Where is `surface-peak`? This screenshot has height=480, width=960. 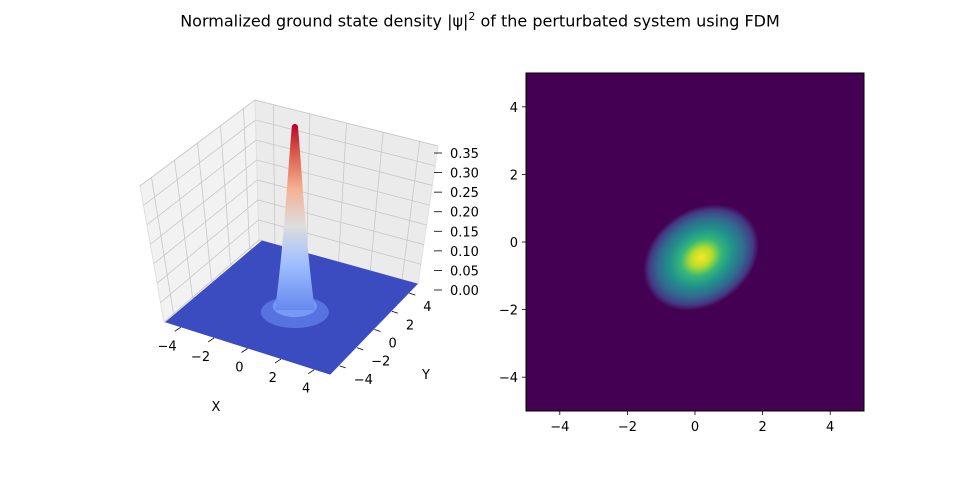
surface-peak is located at coordinates (294, 217).